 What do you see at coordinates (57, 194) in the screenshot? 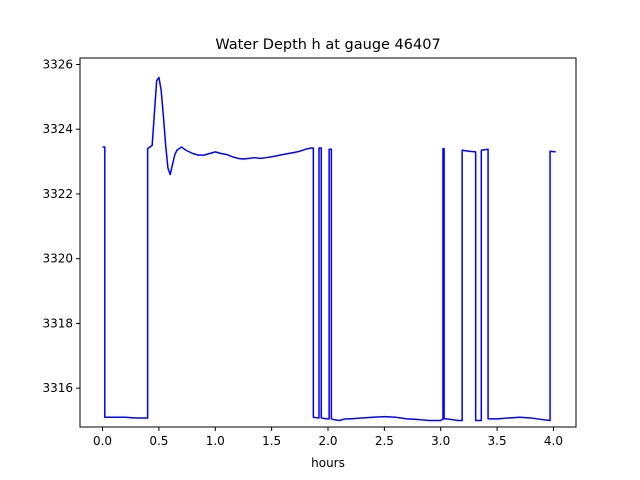
I see `y-tick-label: 3322` at bounding box center [57, 194].